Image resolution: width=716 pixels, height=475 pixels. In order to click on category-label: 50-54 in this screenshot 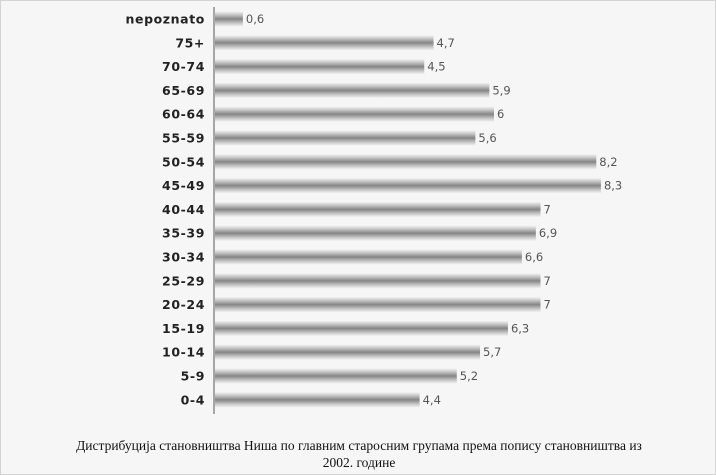, I will do `click(183, 161)`.